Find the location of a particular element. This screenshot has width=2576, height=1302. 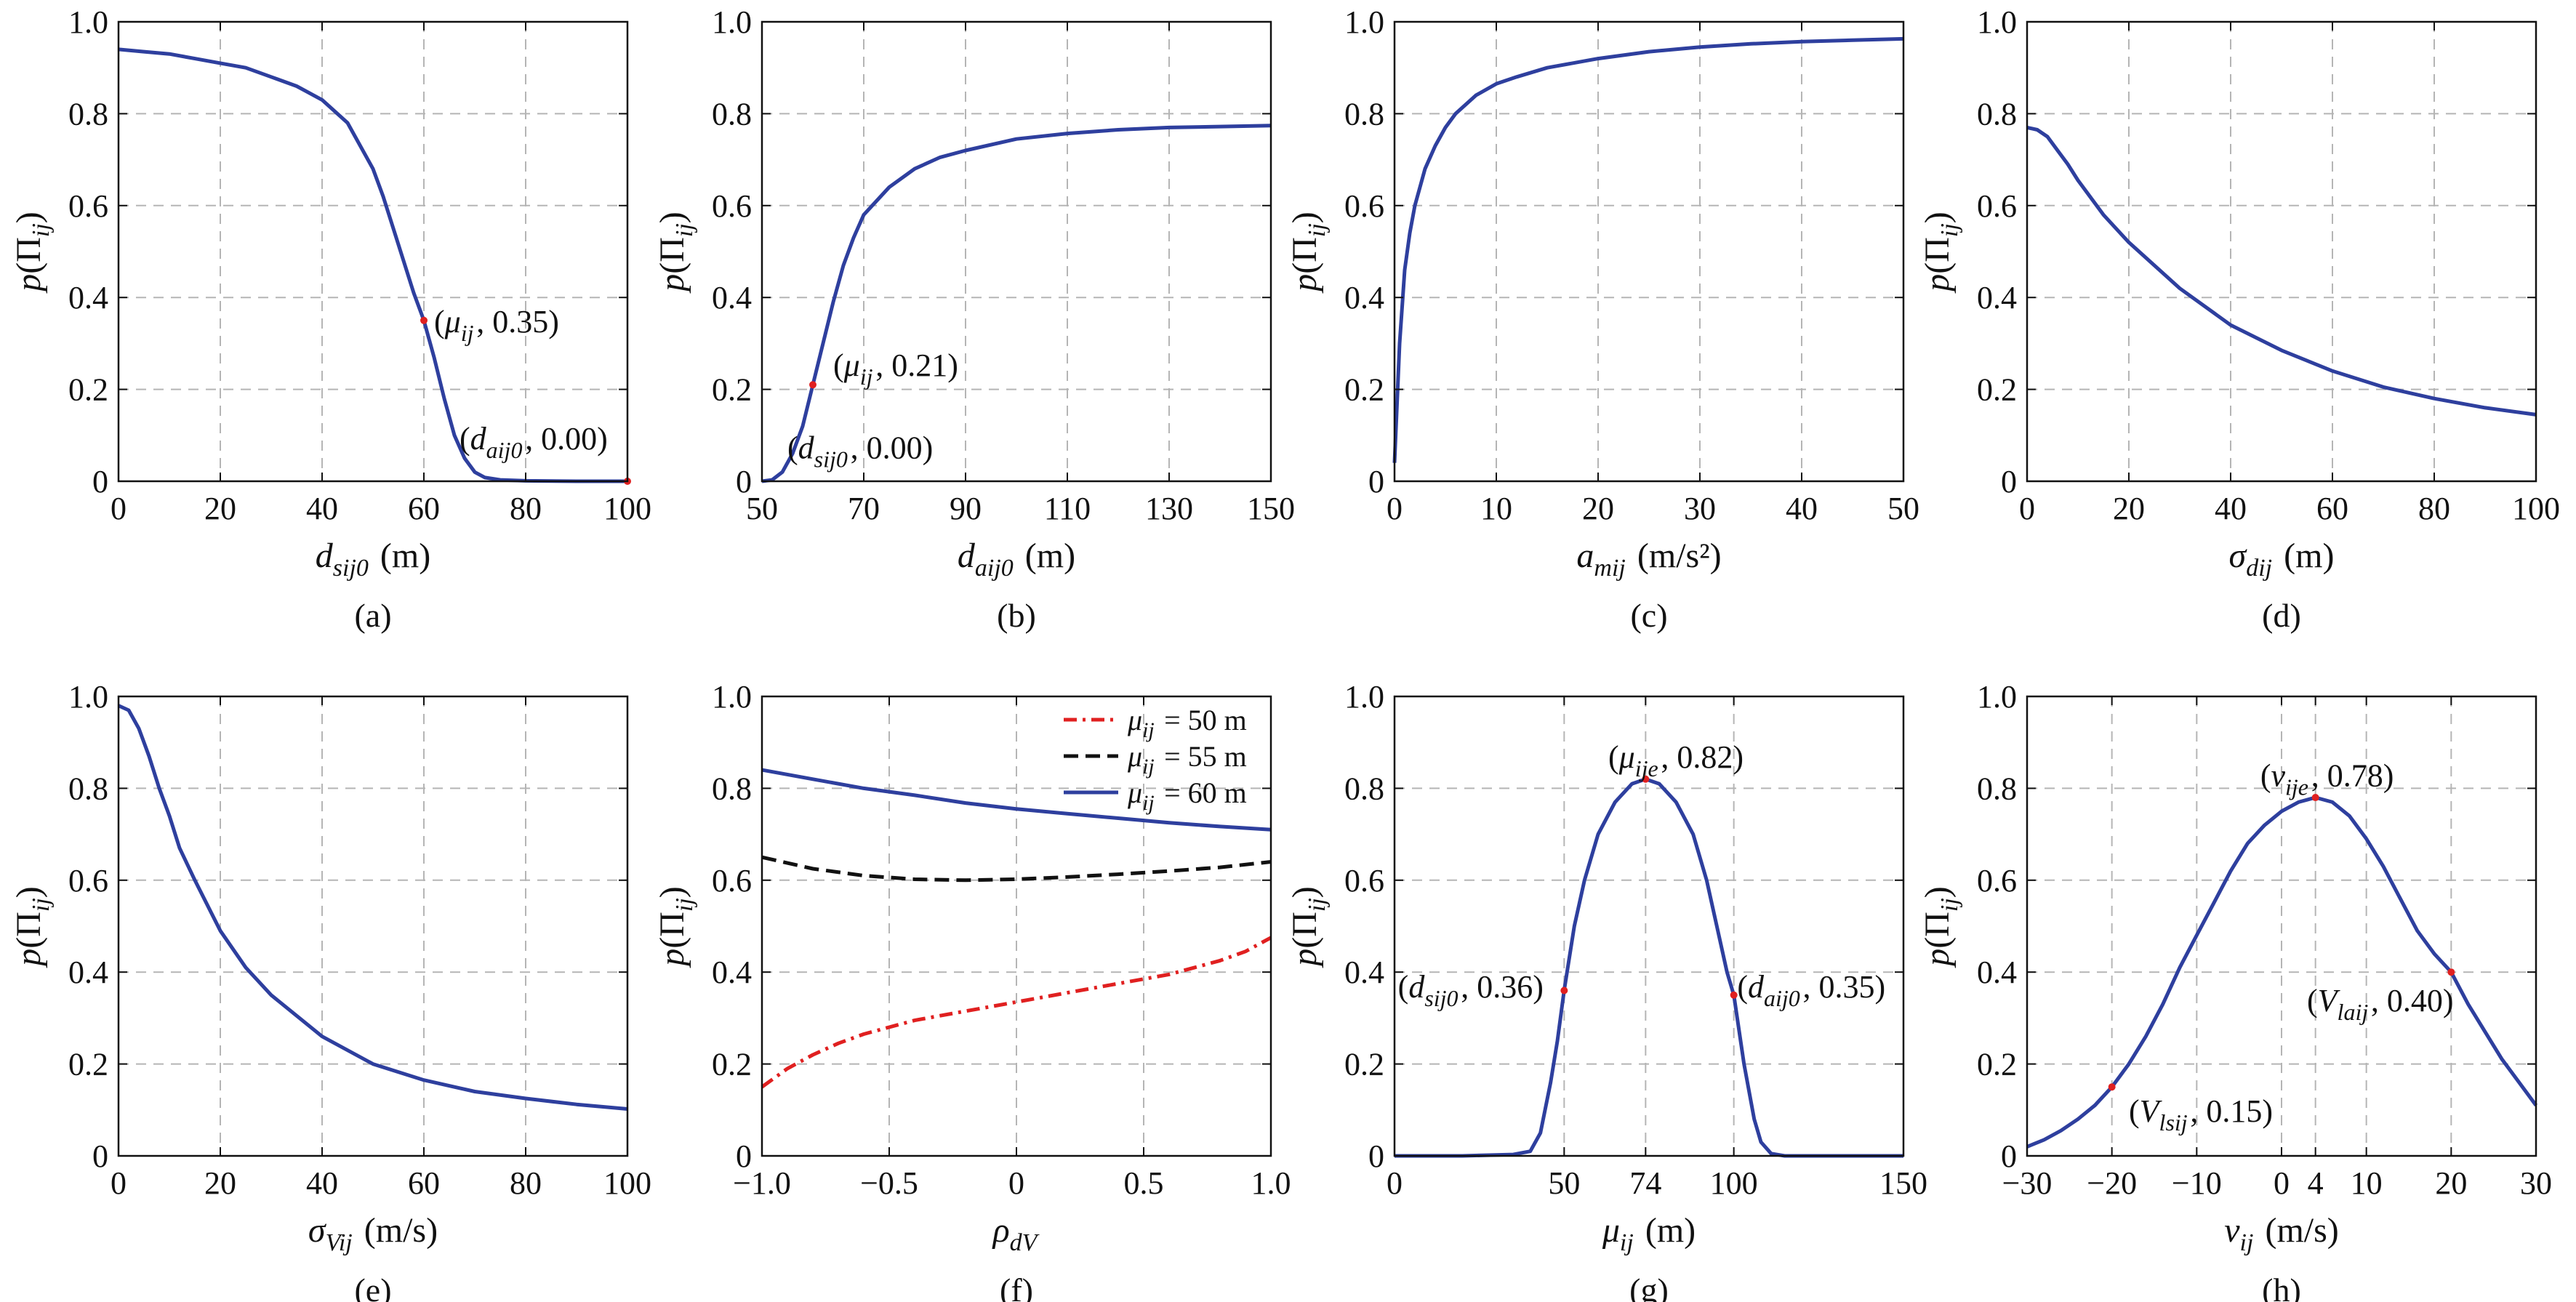

x-tick-label: 50 is located at coordinates (762, 508).